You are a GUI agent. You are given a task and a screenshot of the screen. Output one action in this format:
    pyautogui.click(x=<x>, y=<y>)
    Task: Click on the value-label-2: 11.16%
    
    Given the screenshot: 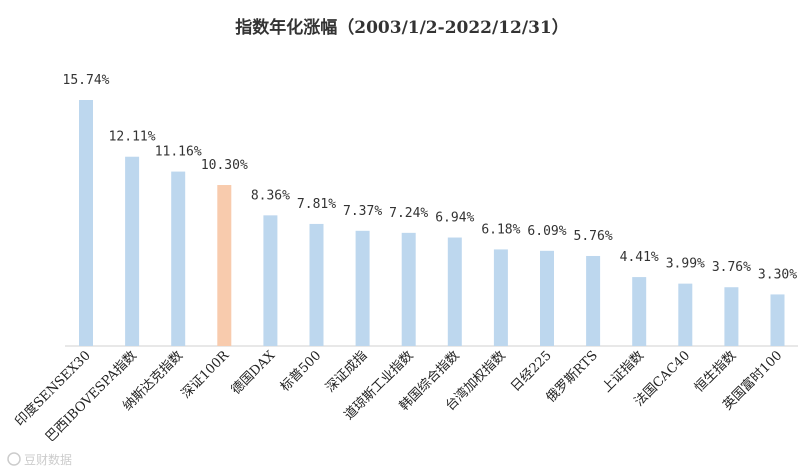 What is the action you would take?
    pyautogui.click(x=178, y=152)
    